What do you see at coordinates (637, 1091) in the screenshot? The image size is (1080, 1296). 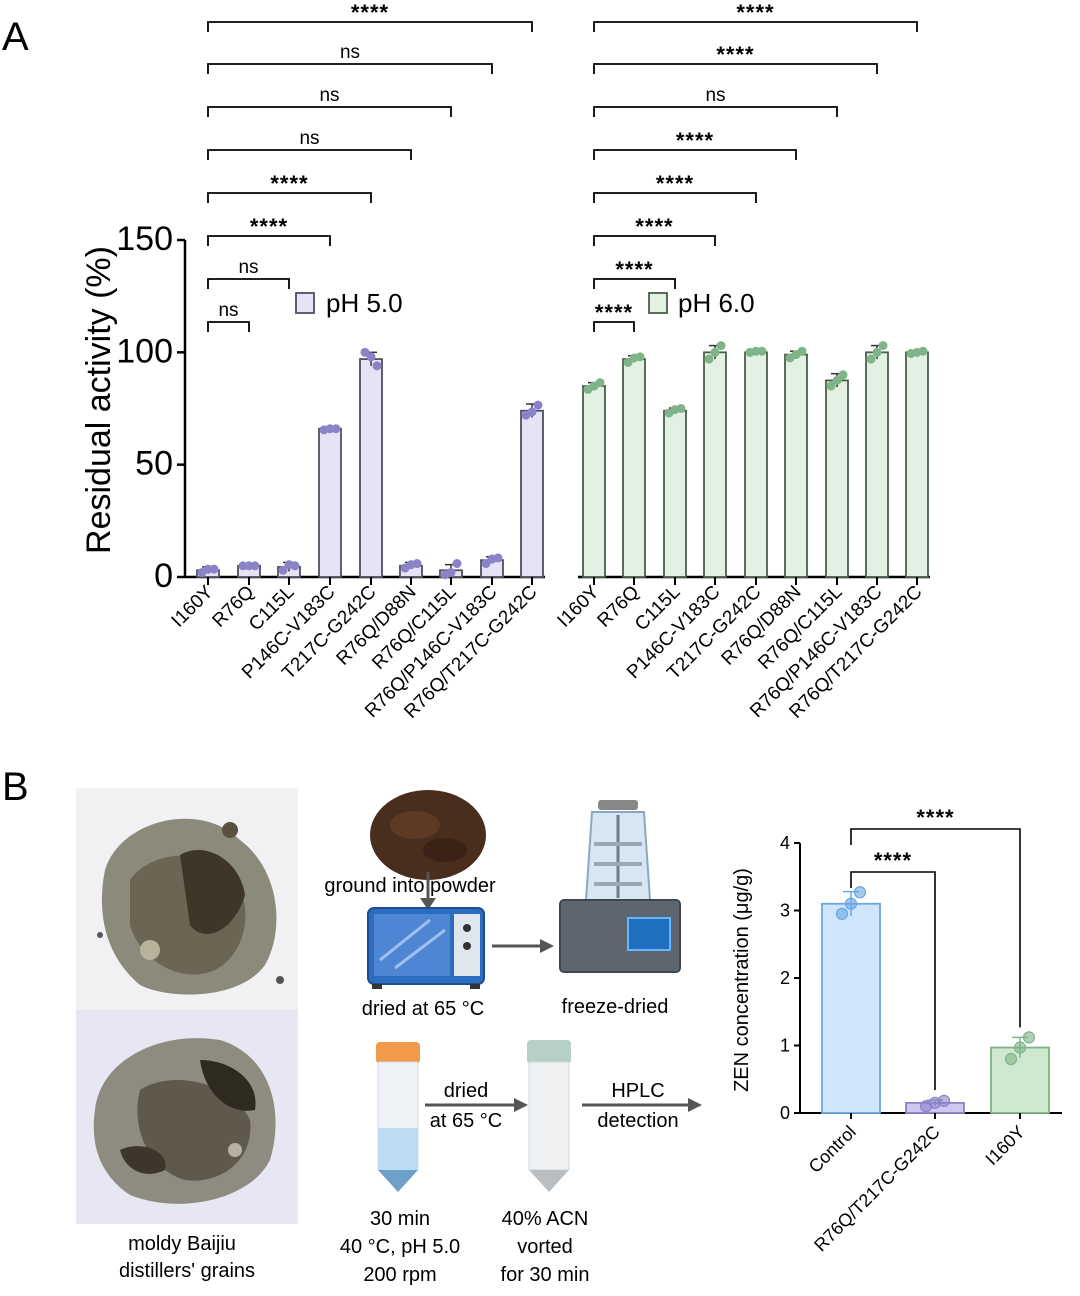 I see `arrow-hplc-line1: HPLC` at bounding box center [637, 1091].